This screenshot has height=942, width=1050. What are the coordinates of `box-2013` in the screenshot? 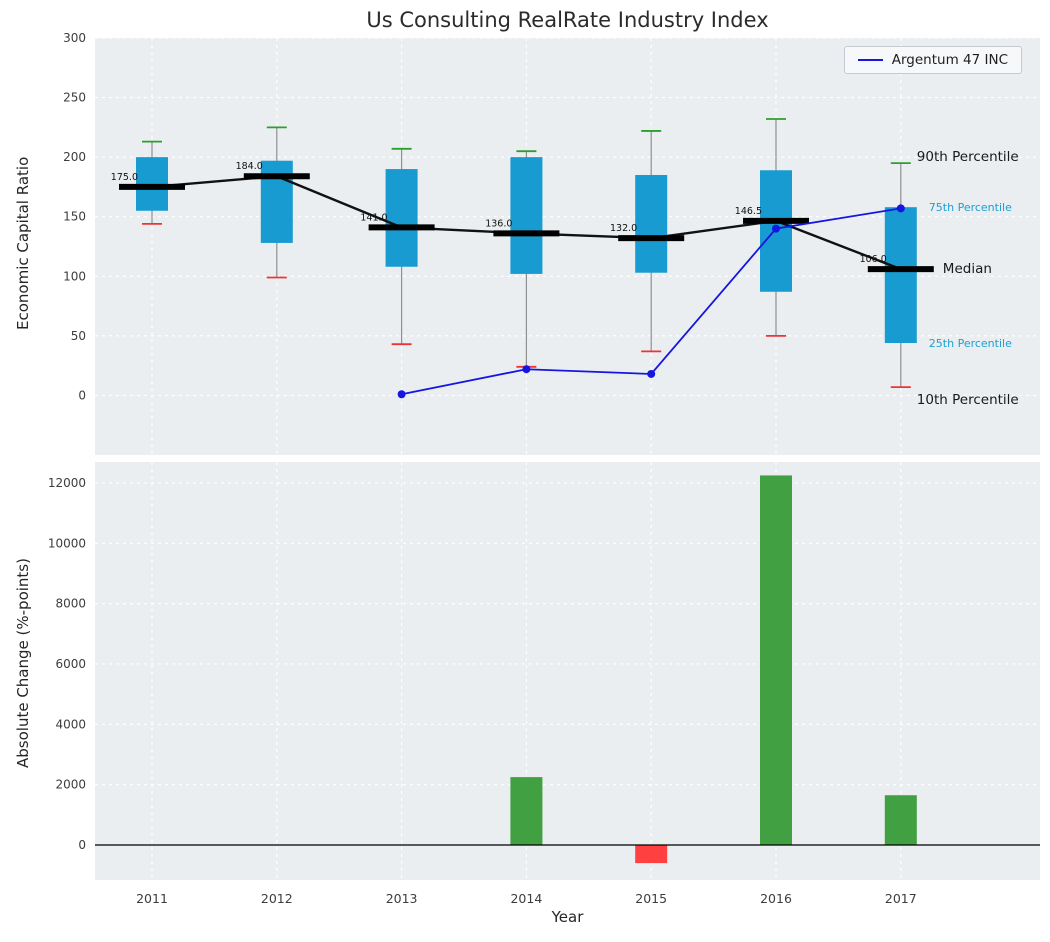 It's located at (401, 218).